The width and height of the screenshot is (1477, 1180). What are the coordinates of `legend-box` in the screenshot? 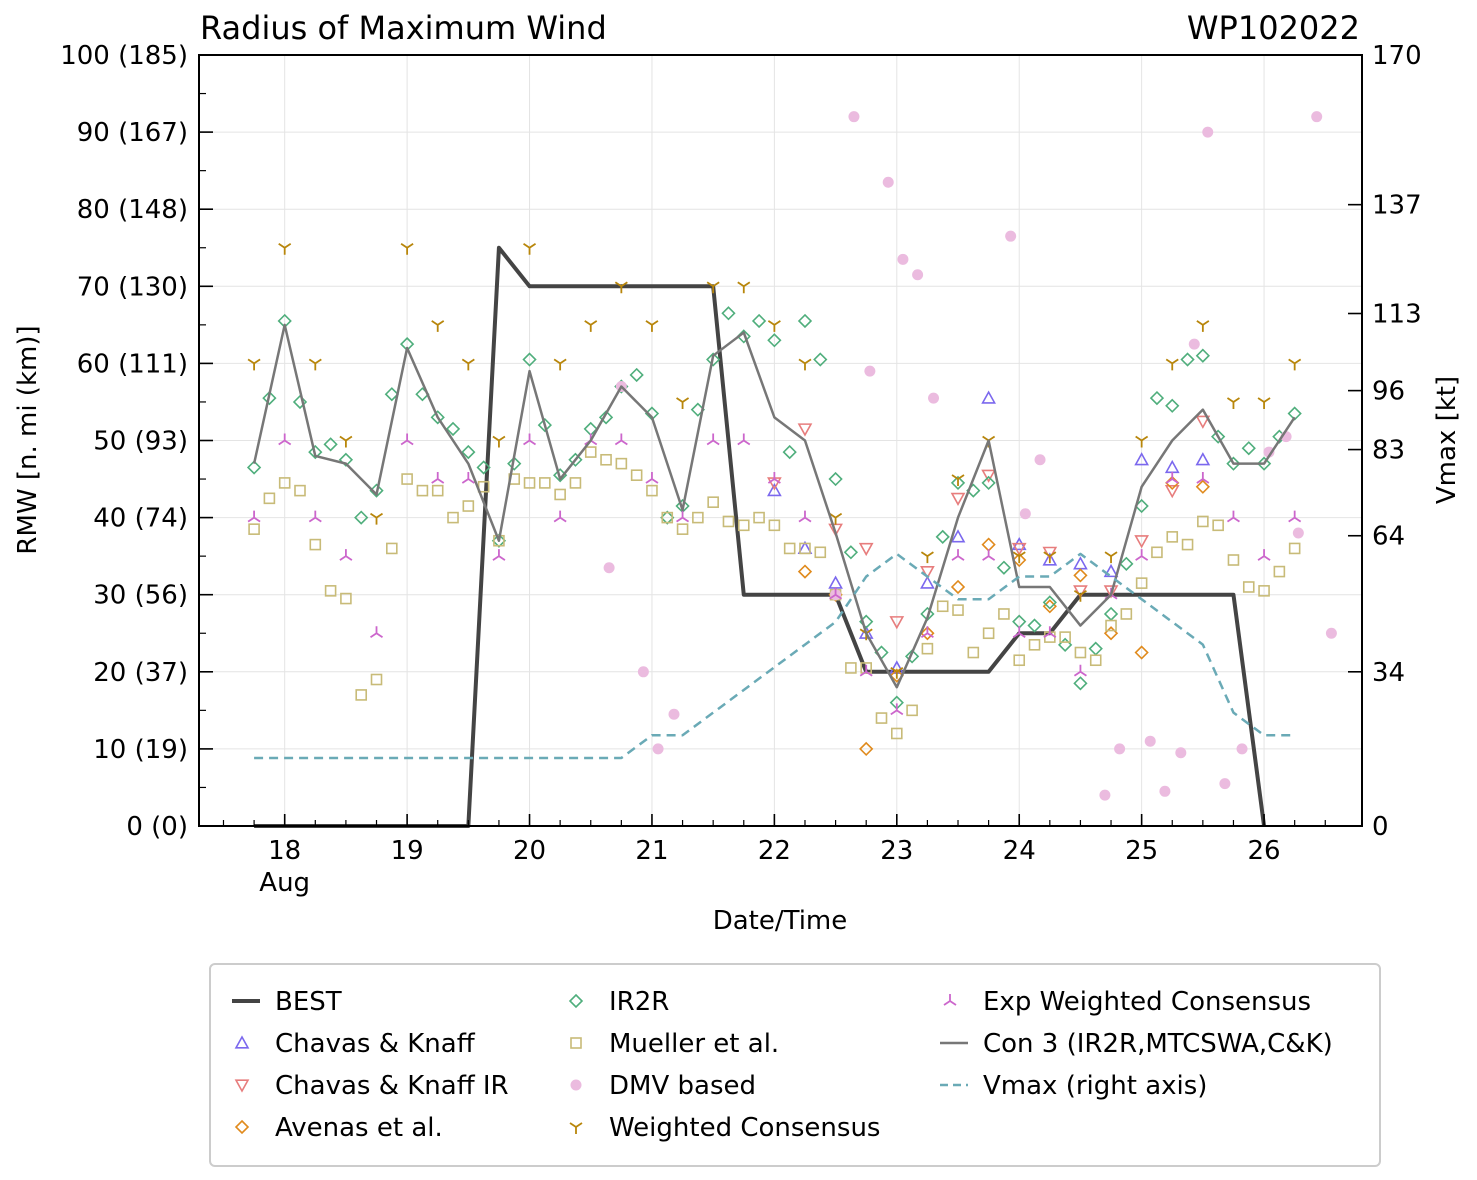 It's located at (795, 1065).